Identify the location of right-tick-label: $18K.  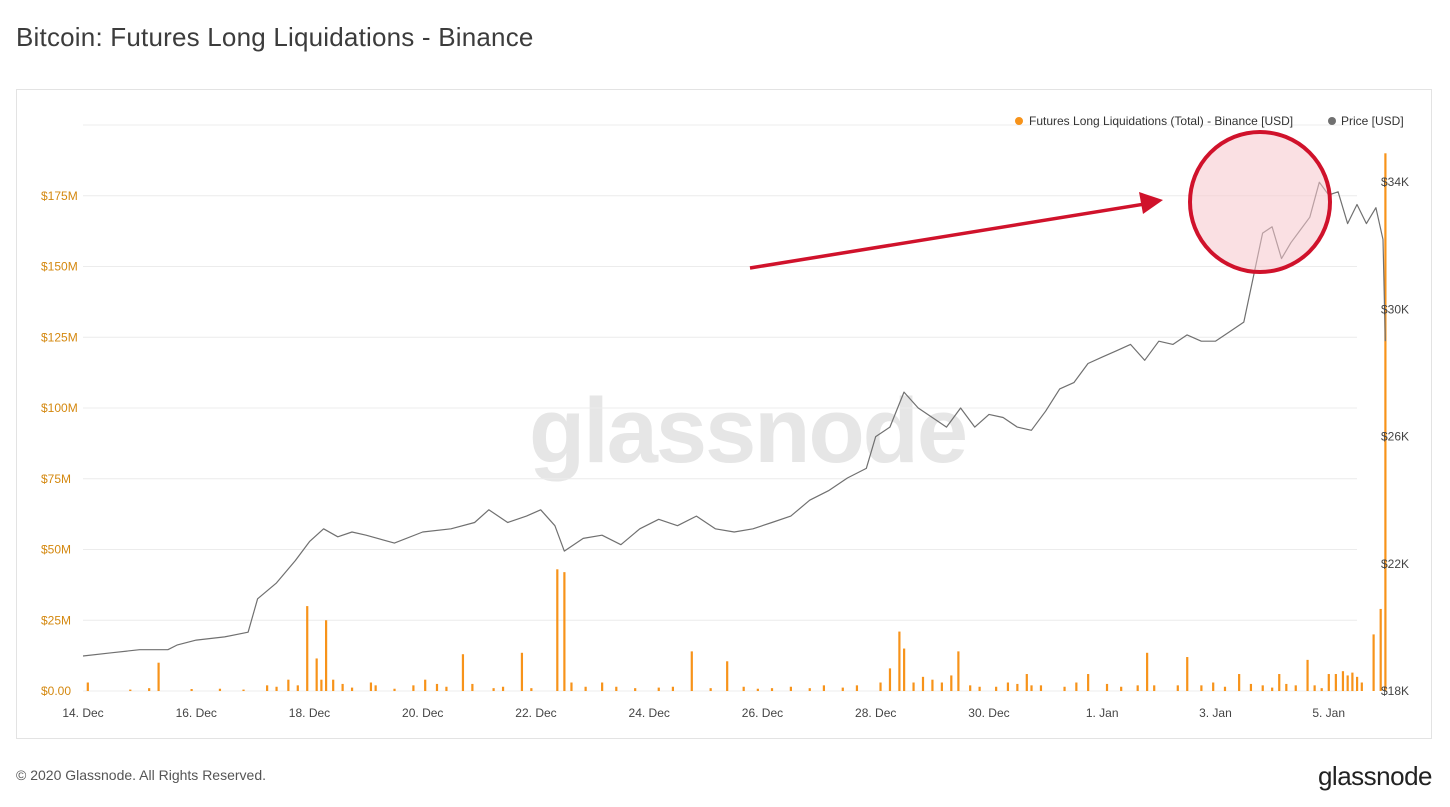
(1395, 691).